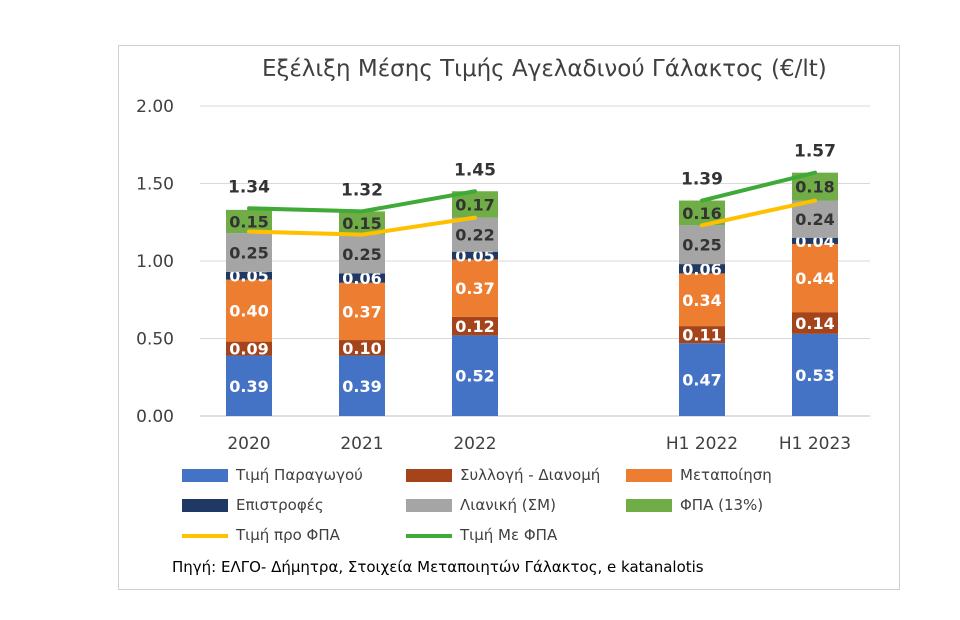  I want to click on total-data-label: 1.32, so click(362, 190).